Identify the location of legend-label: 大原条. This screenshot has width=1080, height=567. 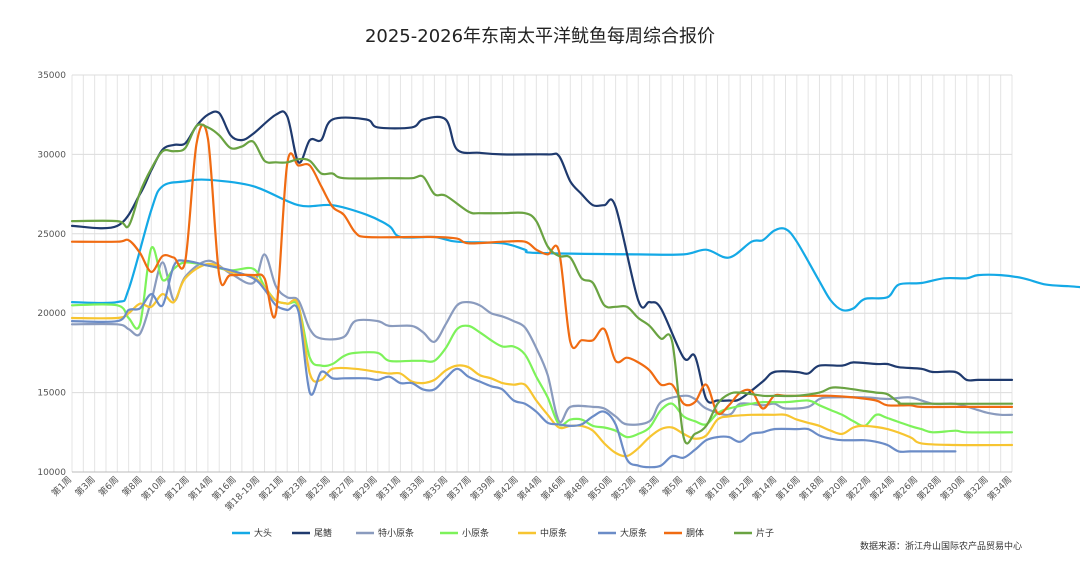
(633, 533).